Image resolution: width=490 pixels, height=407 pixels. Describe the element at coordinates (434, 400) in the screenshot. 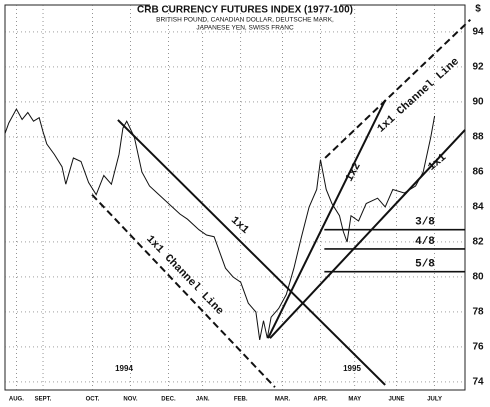

I see `x-tick-label: JULY` at that location.